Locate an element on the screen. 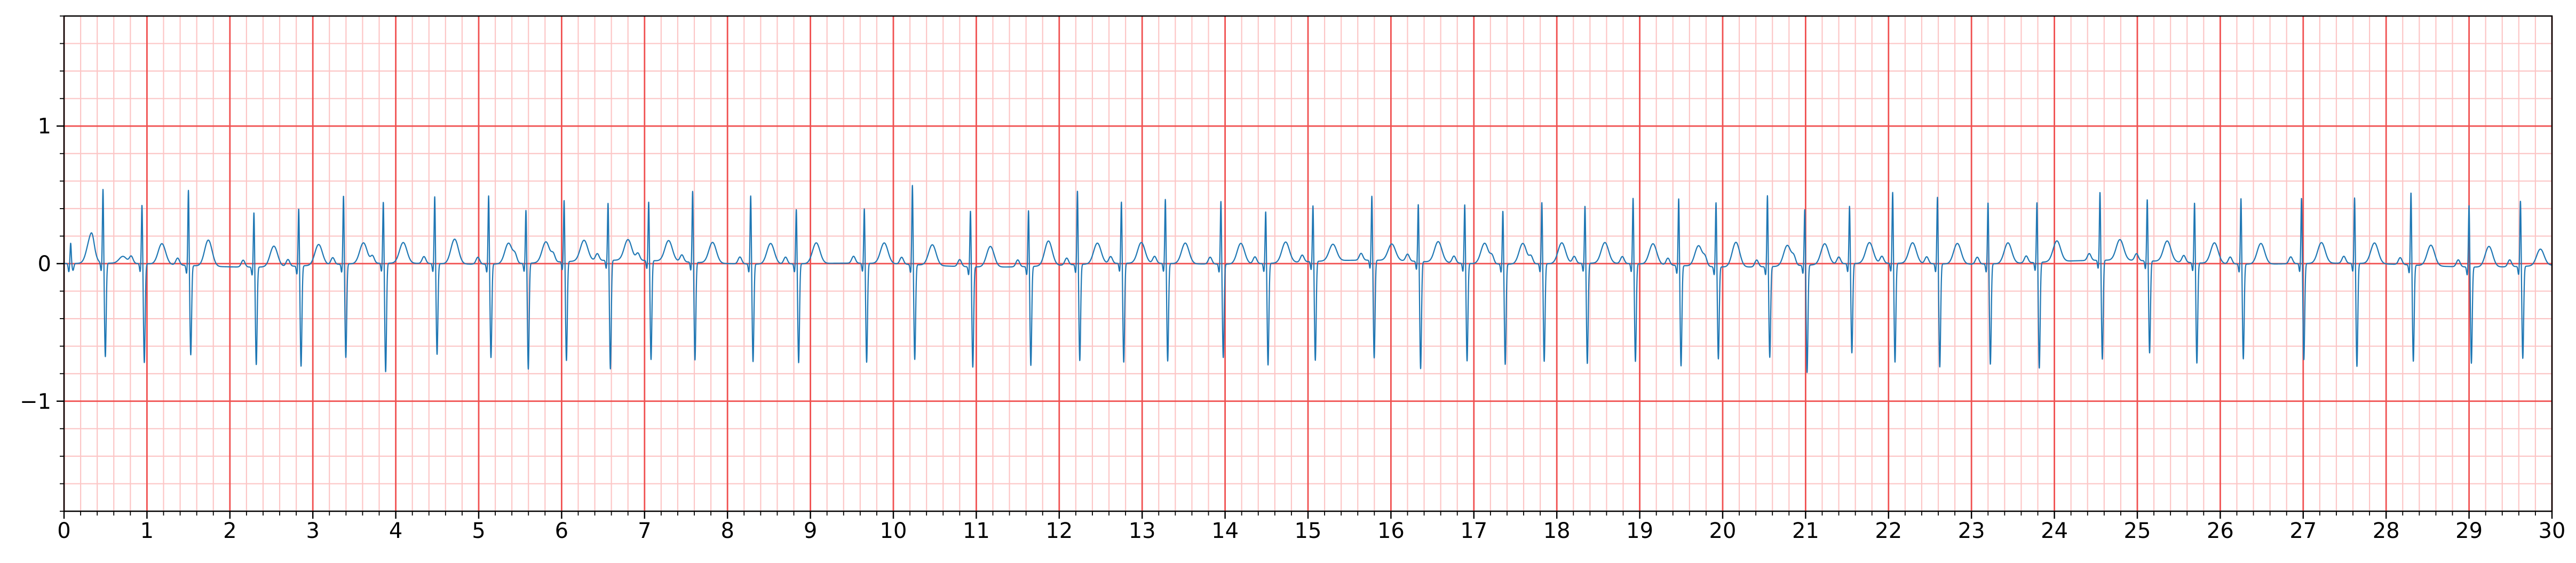 This screenshot has width=2576, height=563. x-tick-label: 6 is located at coordinates (561, 531).